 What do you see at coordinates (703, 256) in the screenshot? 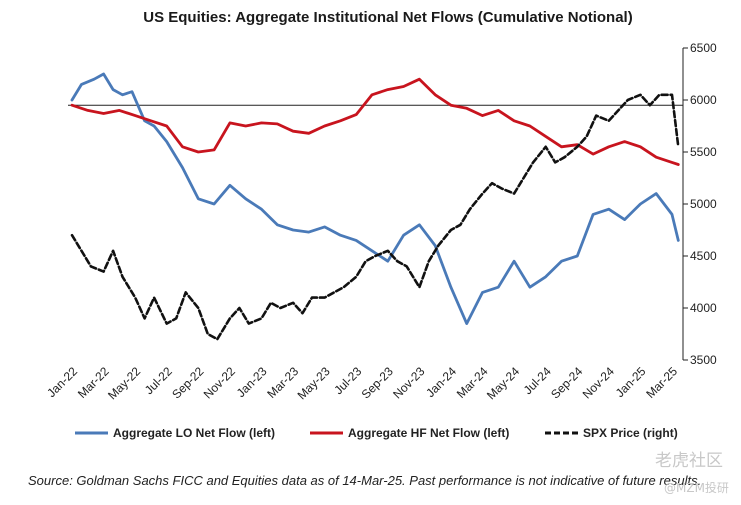
I see `right-tick-label: 4500` at bounding box center [703, 256].